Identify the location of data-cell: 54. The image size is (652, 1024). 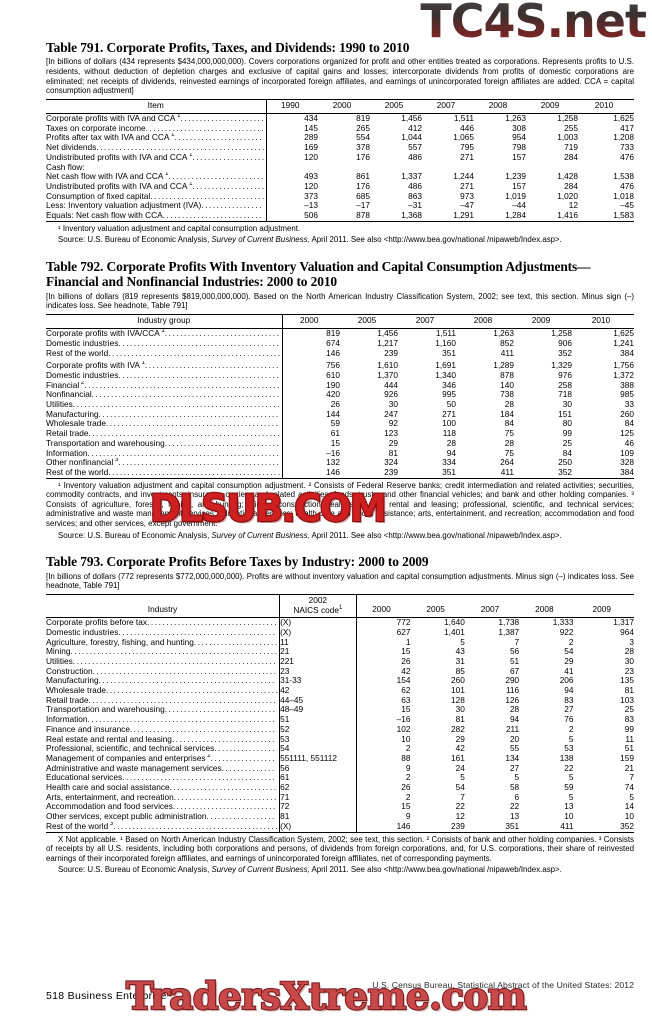
(460, 787).